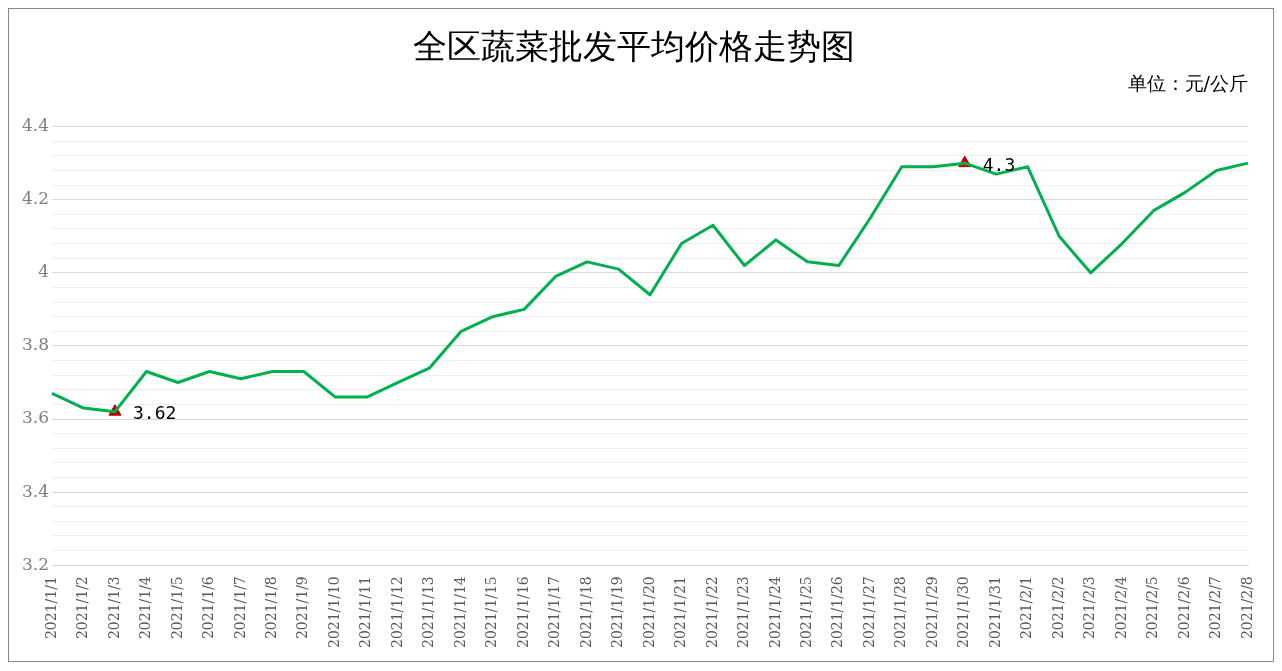  What do you see at coordinates (1026, 608) in the screenshot?
I see `x-tick-label: 2021/2/1` at bounding box center [1026, 608].